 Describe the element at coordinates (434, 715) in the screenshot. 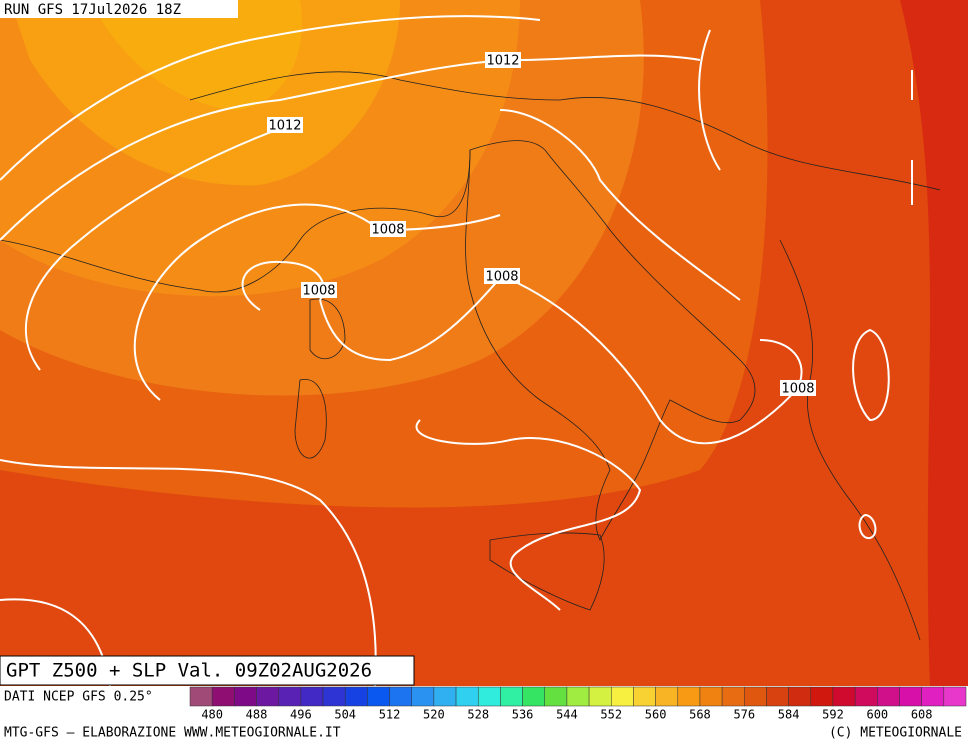

I see `colorbar-label: 520` at that location.